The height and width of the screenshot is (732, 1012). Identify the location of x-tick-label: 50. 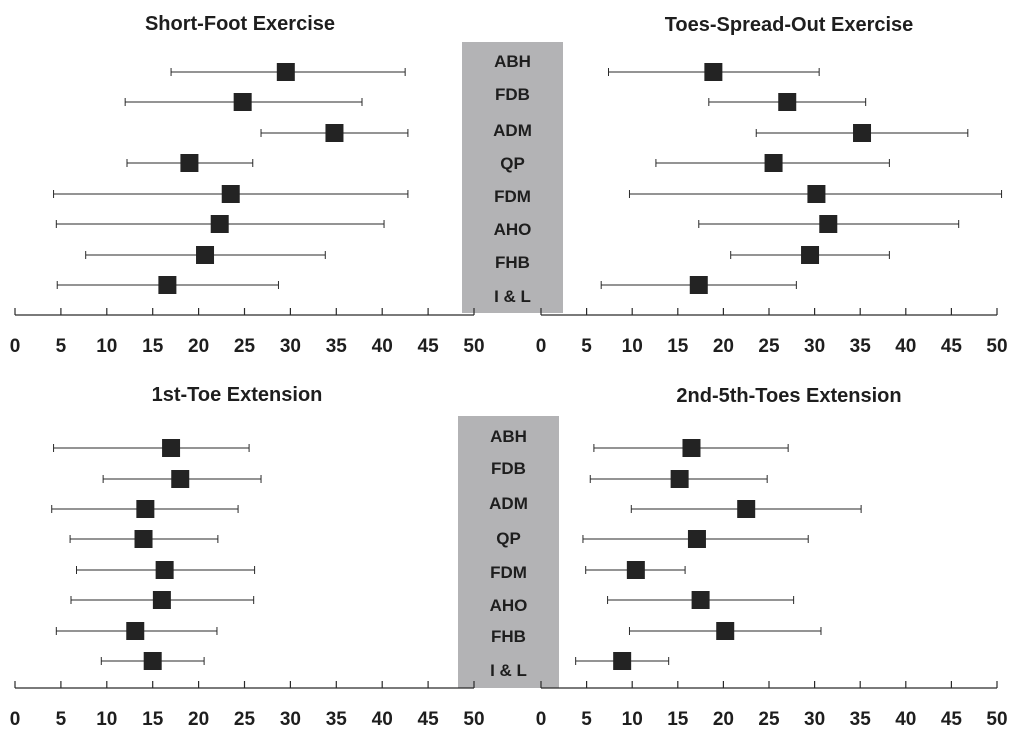
(473, 346).